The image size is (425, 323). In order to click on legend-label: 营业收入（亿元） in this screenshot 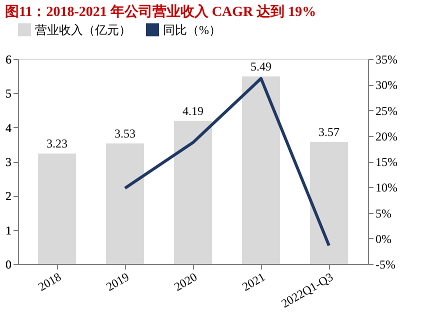, I will do `click(83, 29)`.